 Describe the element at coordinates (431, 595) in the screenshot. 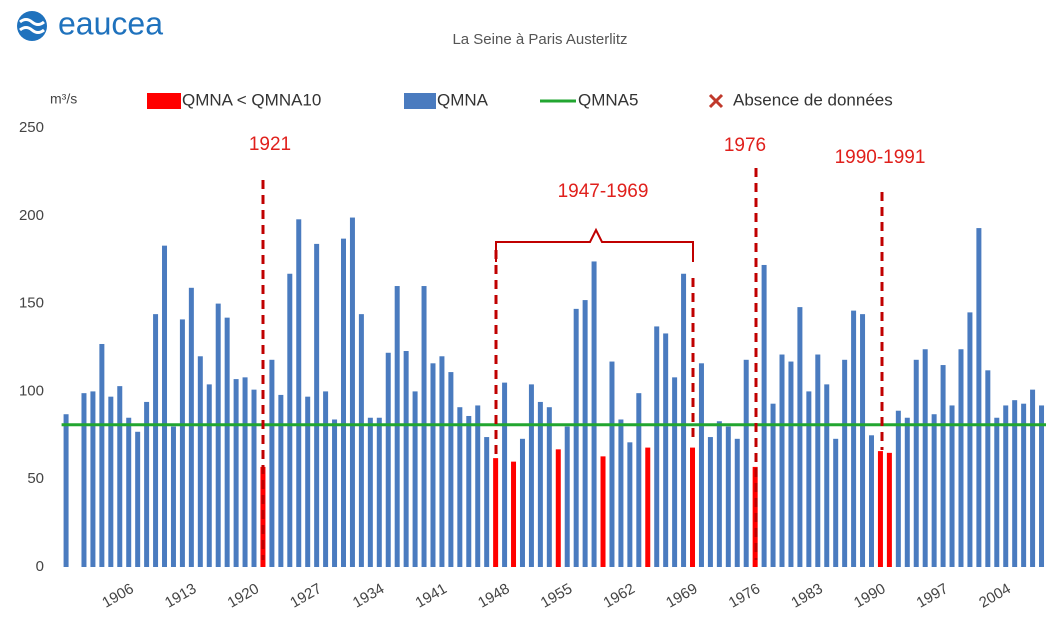

I see `x-tick-label: 1941` at that location.